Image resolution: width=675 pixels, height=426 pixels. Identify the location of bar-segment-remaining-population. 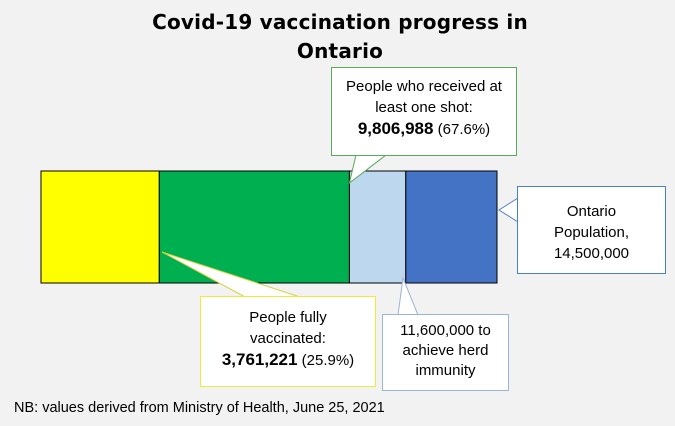
(451, 227).